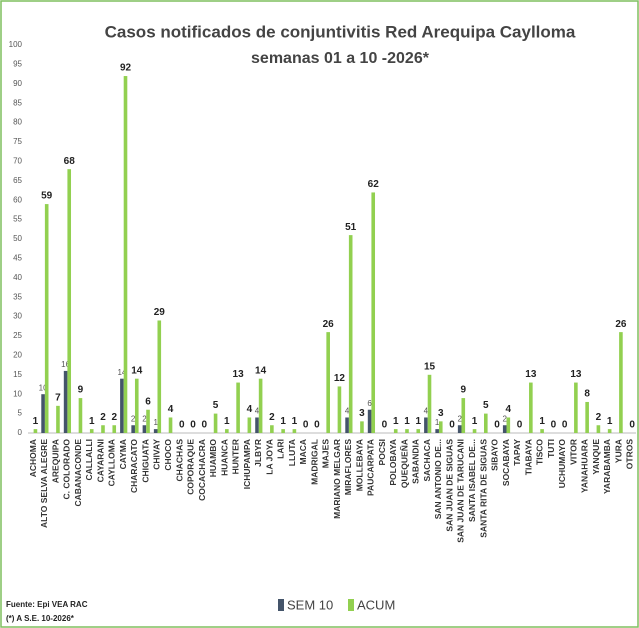 The height and width of the screenshot is (628, 639). I want to click on x-tick-label: LARI, so click(281, 449).